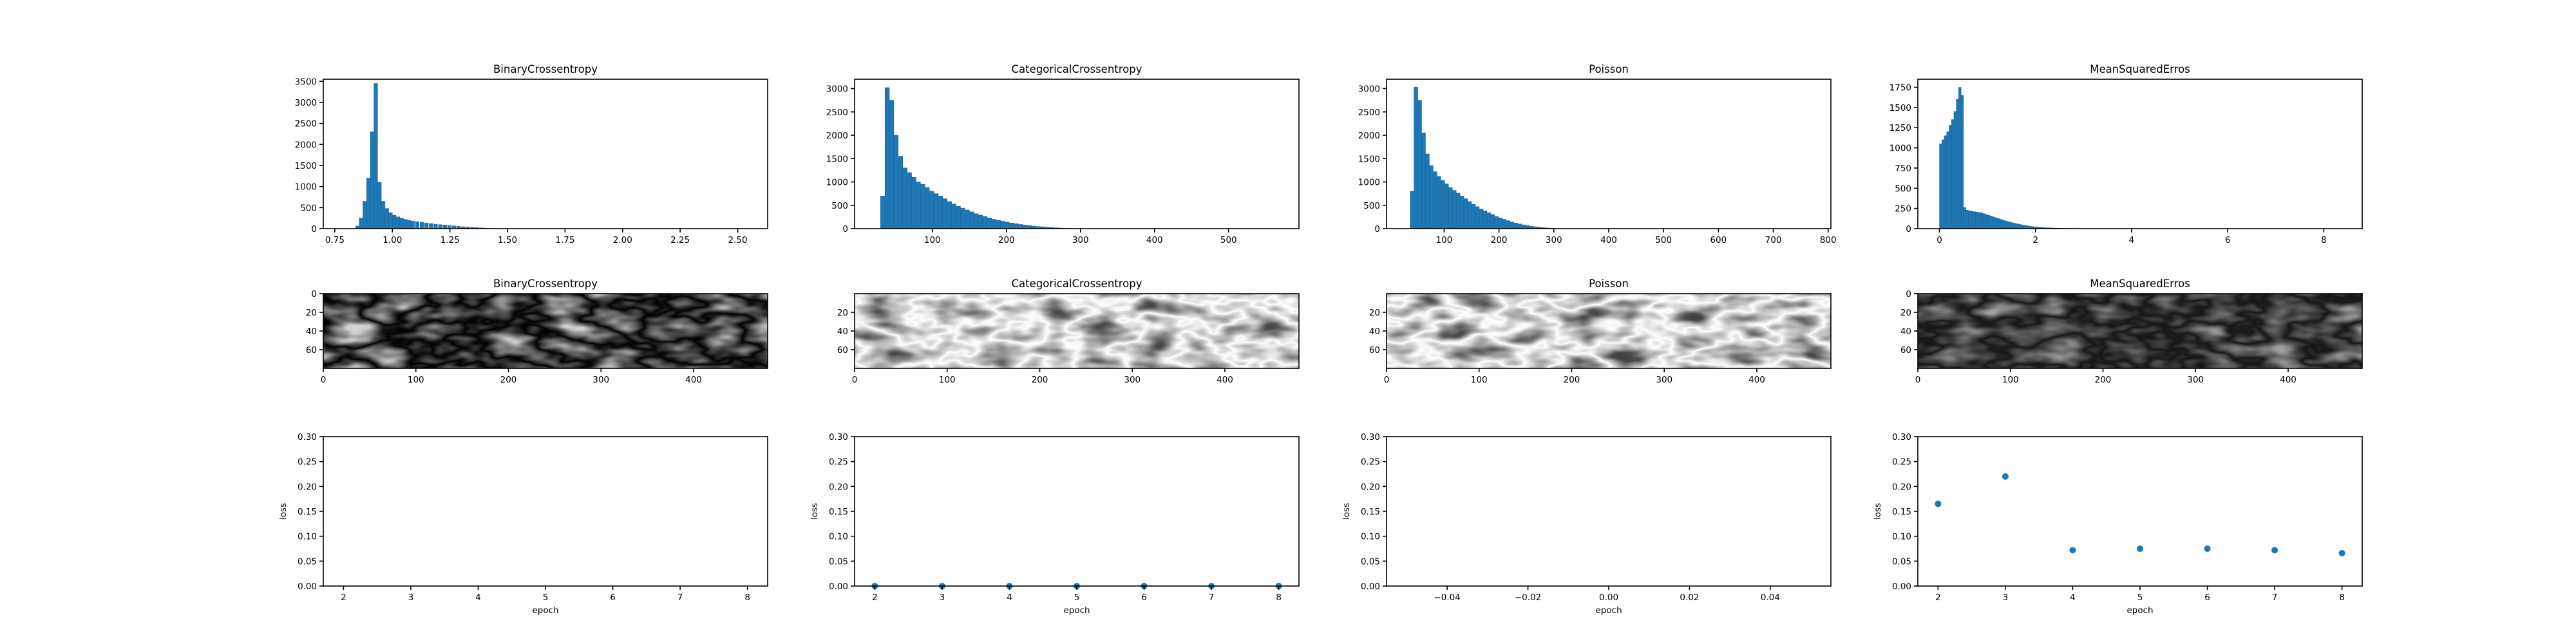 This screenshot has height=644, width=2576. I want to click on x-tick-label: 1.25, so click(450, 240).